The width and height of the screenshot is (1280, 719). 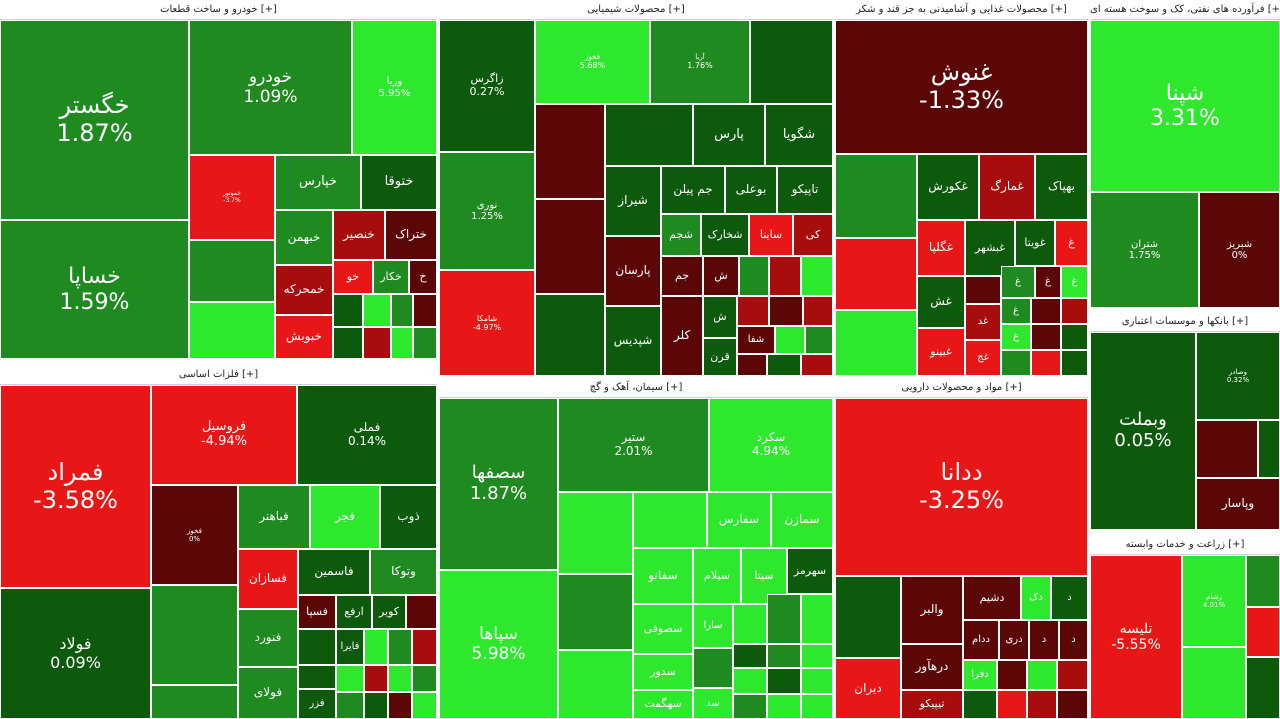 What do you see at coordinates (1136, 637) in the screenshot?
I see `stock-tile: تلیسه -5.55%` at bounding box center [1136, 637].